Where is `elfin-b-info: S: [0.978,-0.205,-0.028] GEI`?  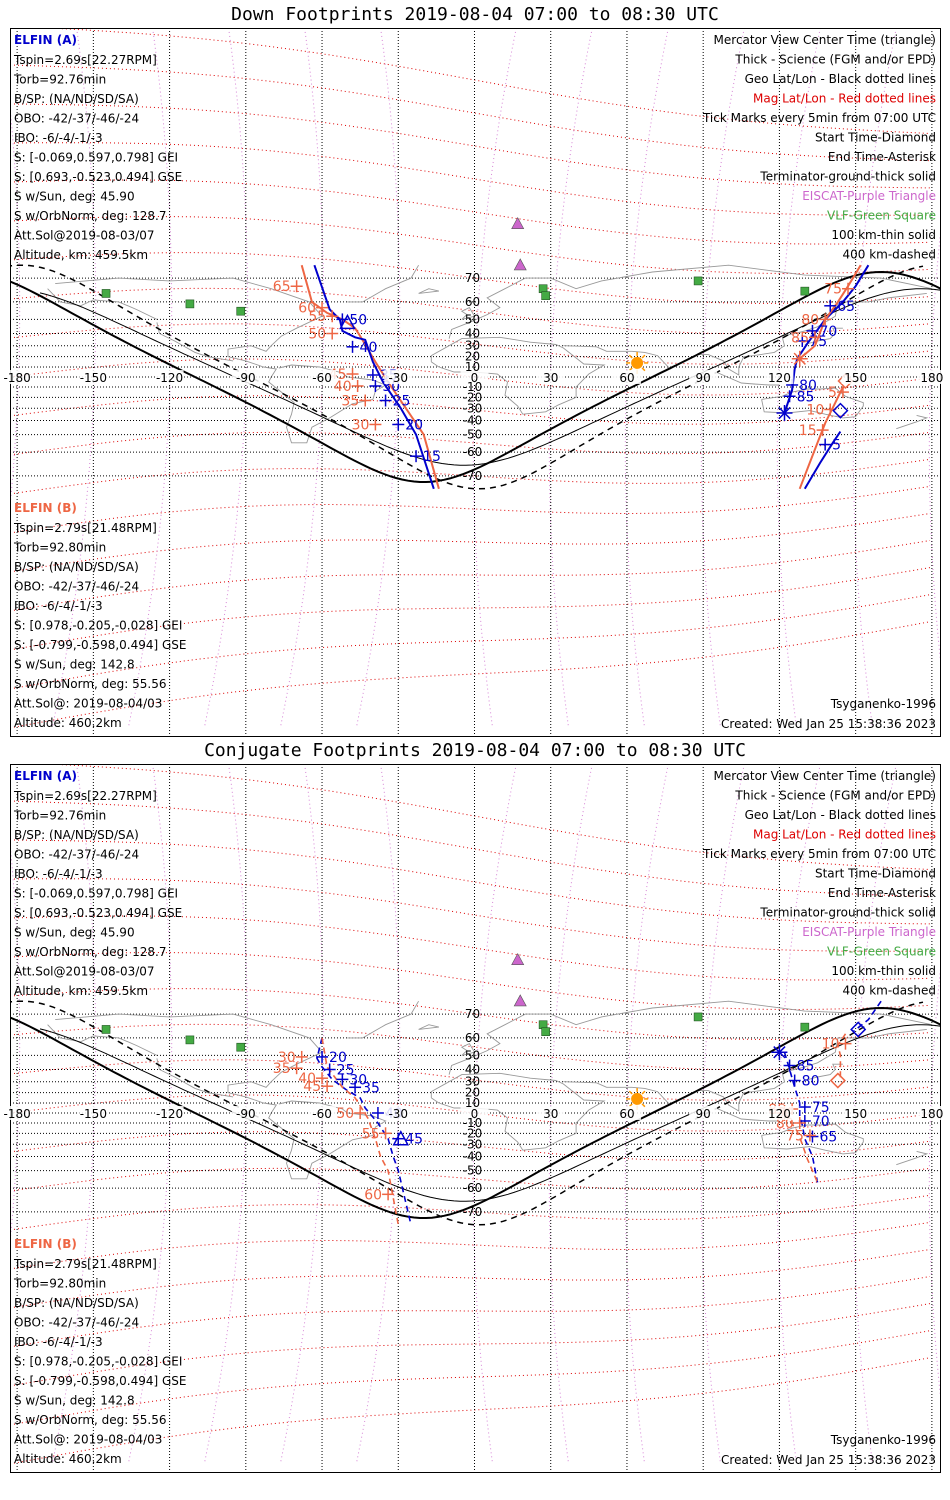 elfin-b-info: S: [0.978,-0.205,-0.028] GEI is located at coordinates (98, 626).